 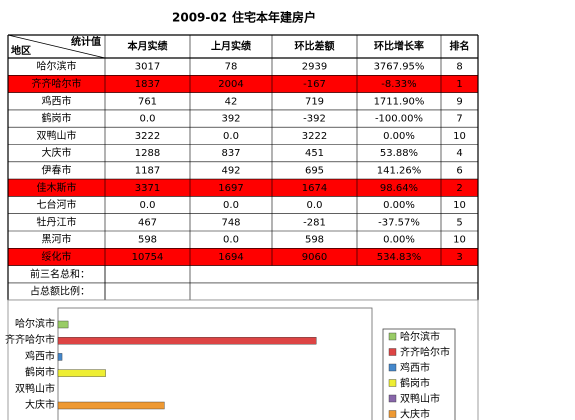 I want to click on value-cell: 6, so click(x=459, y=170).